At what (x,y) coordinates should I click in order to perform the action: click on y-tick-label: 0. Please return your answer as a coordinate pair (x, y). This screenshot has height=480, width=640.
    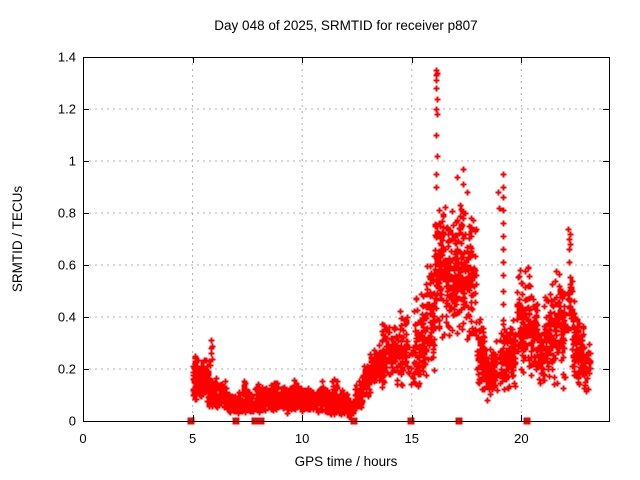
    Looking at the image, I should click on (72, 421).